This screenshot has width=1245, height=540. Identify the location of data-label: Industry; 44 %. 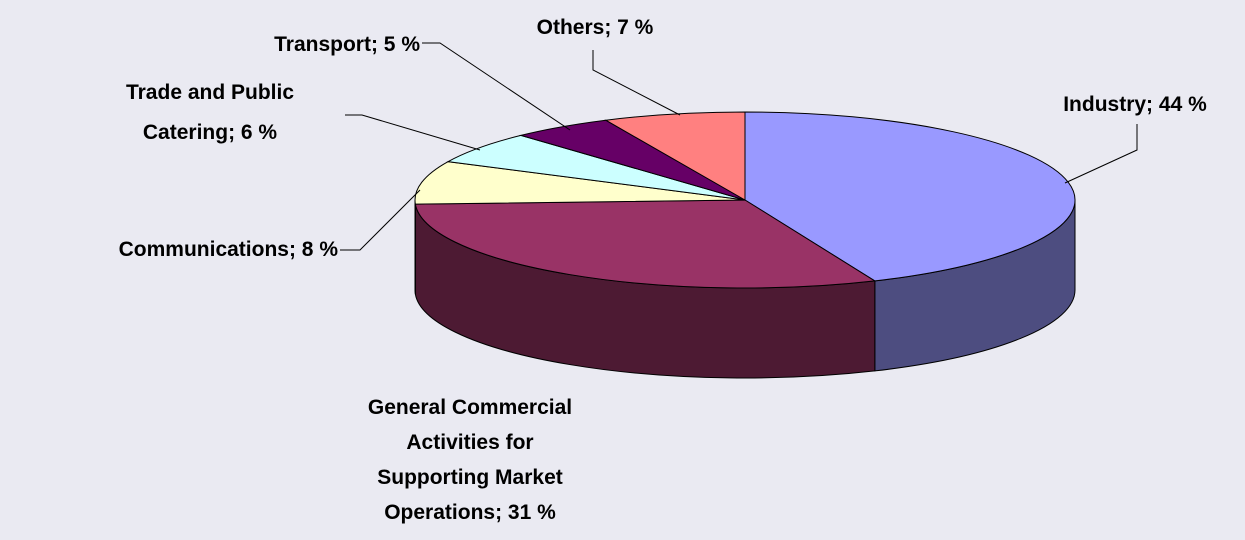
(1135, 104).